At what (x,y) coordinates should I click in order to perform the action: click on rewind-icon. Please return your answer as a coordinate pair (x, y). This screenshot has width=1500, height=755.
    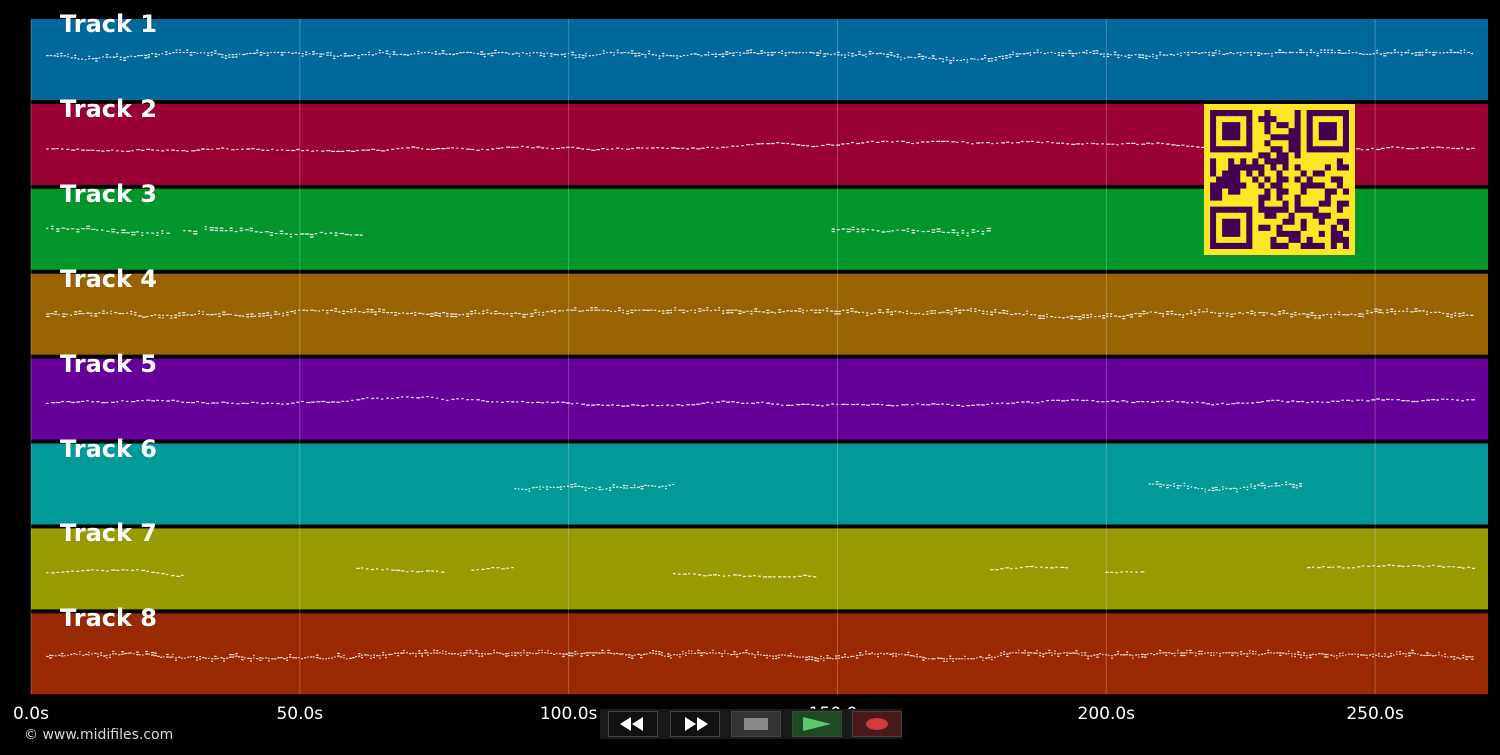
    Looking at the image, I should click on (631, 724).